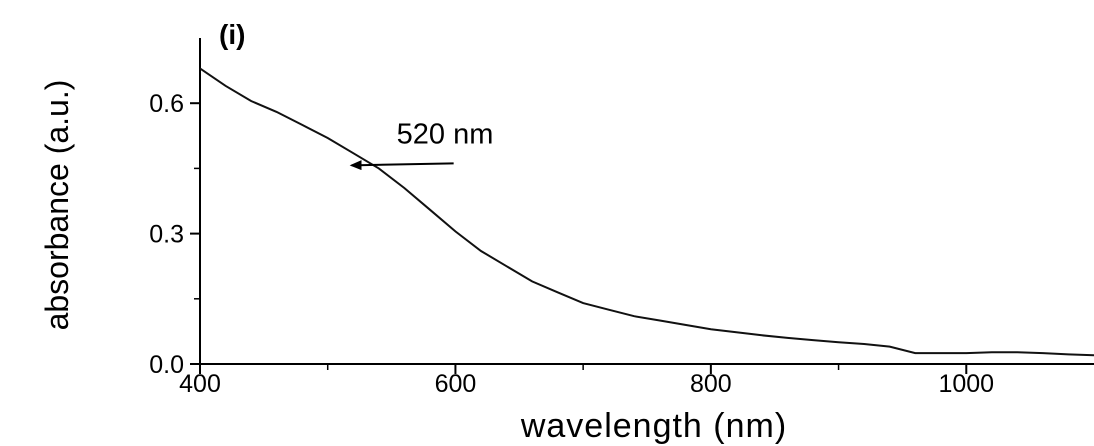 This screenshot has height=446, width=1094. Describe the element at coordinates (653, 426) in the screenshot. I see `x-axis-title: wavelength (nm)` at that location.